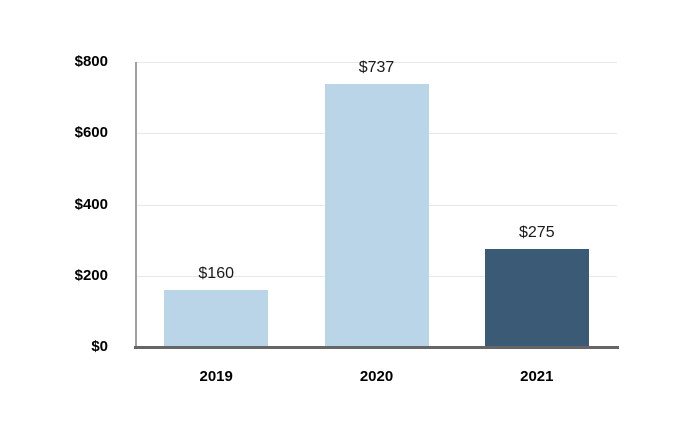 This screenshot has height=448, width=680. What do you see at coordinates (376, 215) in the screenshot?
I see `bar-2020` at bounding box center [376, 215].